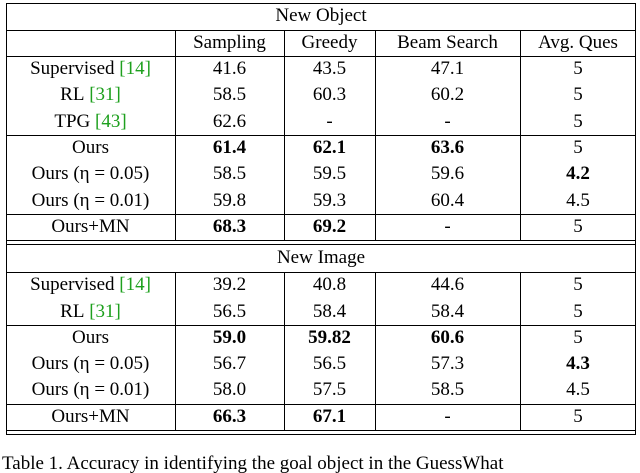 The height and width of the screenshot is (473, 640). What do you see at coordinates (329, 42) in the screenshot?
I see `column-header: Greedy` at bounding box center [329, 42].